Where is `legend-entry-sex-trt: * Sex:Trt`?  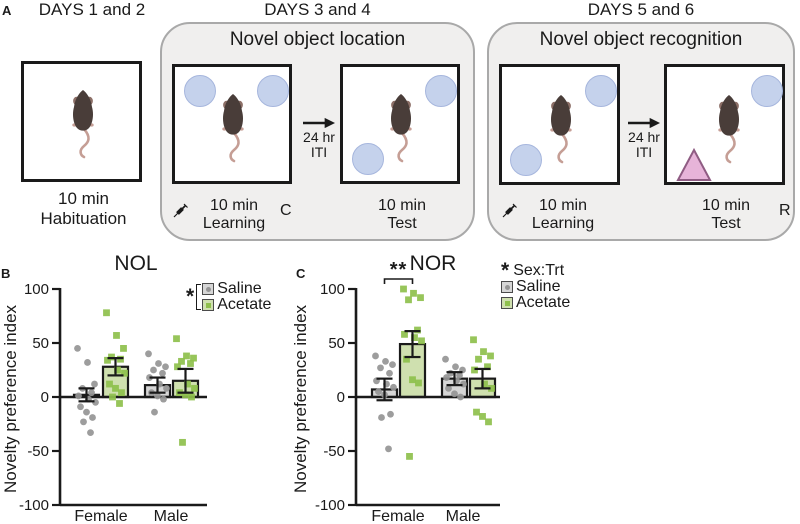 legend-entry-sex-trt: * Sex:Trt is located at coordinates (533, 270).